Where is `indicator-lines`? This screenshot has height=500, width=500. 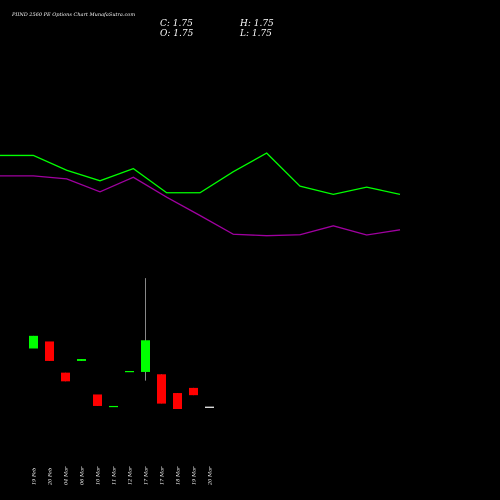
indicator-lines is located at coordinates (200, 194).